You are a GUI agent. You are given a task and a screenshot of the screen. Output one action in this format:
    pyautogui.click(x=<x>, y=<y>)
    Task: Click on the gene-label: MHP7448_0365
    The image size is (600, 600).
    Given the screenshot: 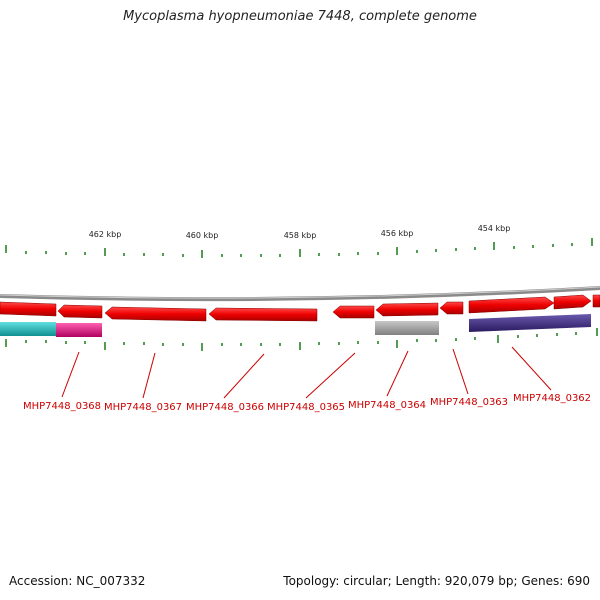 What is the action you would take?
    pyautogui.click(x=306, y=407)
    